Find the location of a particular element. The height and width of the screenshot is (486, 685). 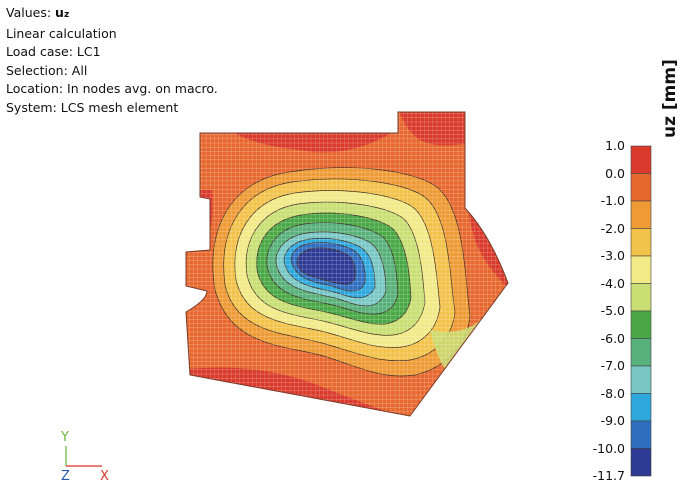

legend-tick-label: -7.0 is located at coordinates (612, 365).